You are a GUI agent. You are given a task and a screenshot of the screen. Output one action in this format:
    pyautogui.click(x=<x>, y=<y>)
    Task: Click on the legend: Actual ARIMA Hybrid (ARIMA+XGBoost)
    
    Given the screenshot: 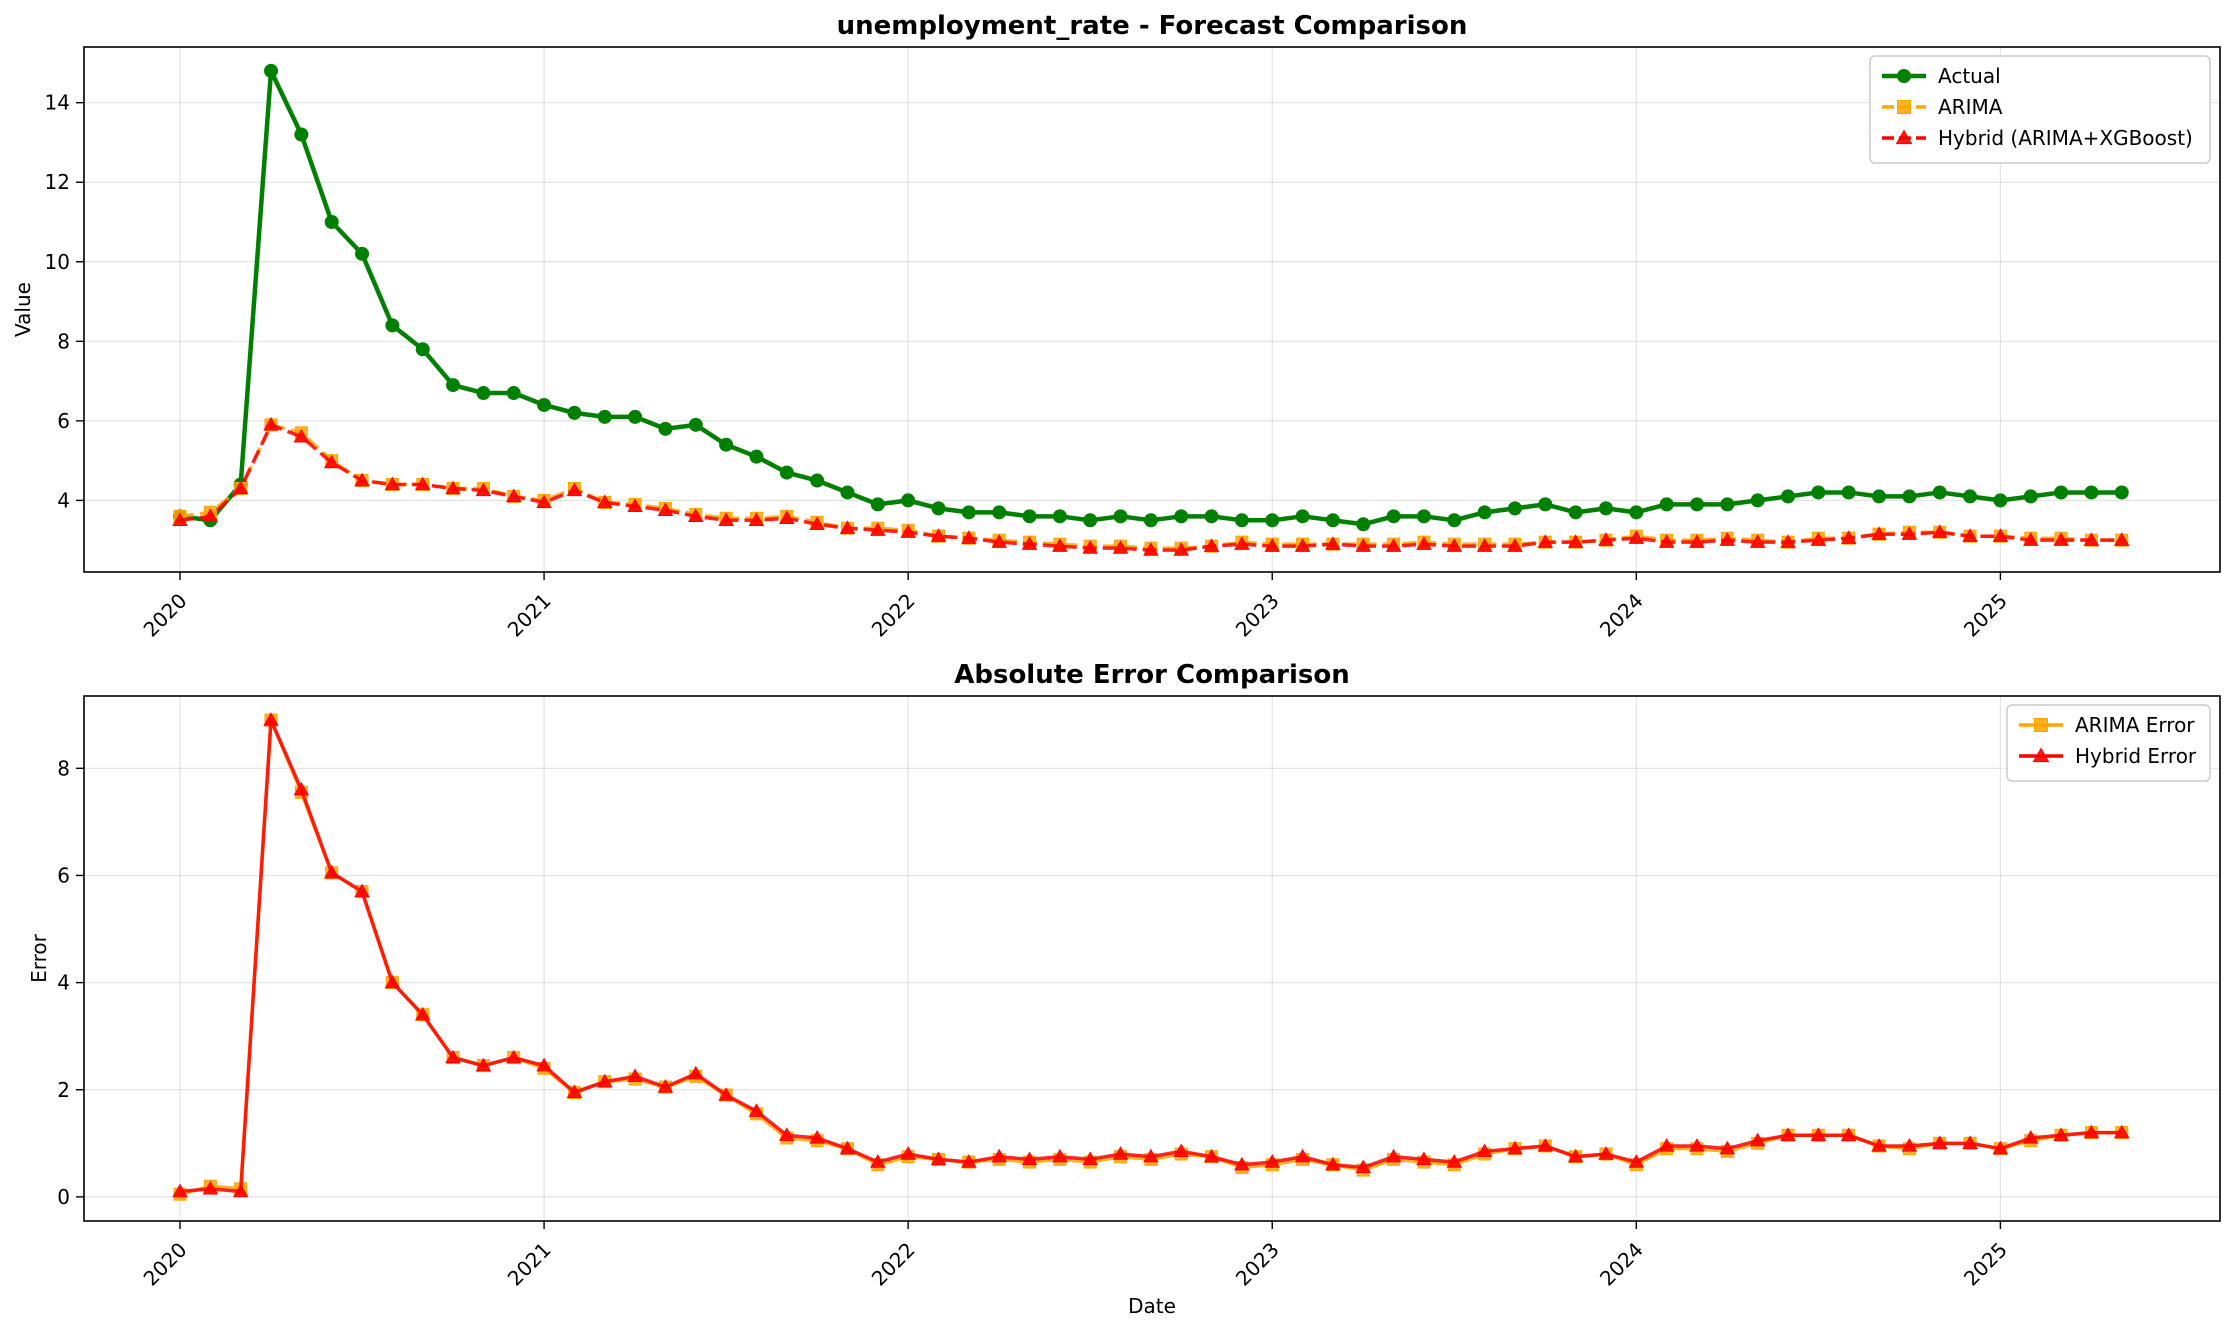 What is the action you would take?
    pyautogui.click(x=2040, y=109)
    